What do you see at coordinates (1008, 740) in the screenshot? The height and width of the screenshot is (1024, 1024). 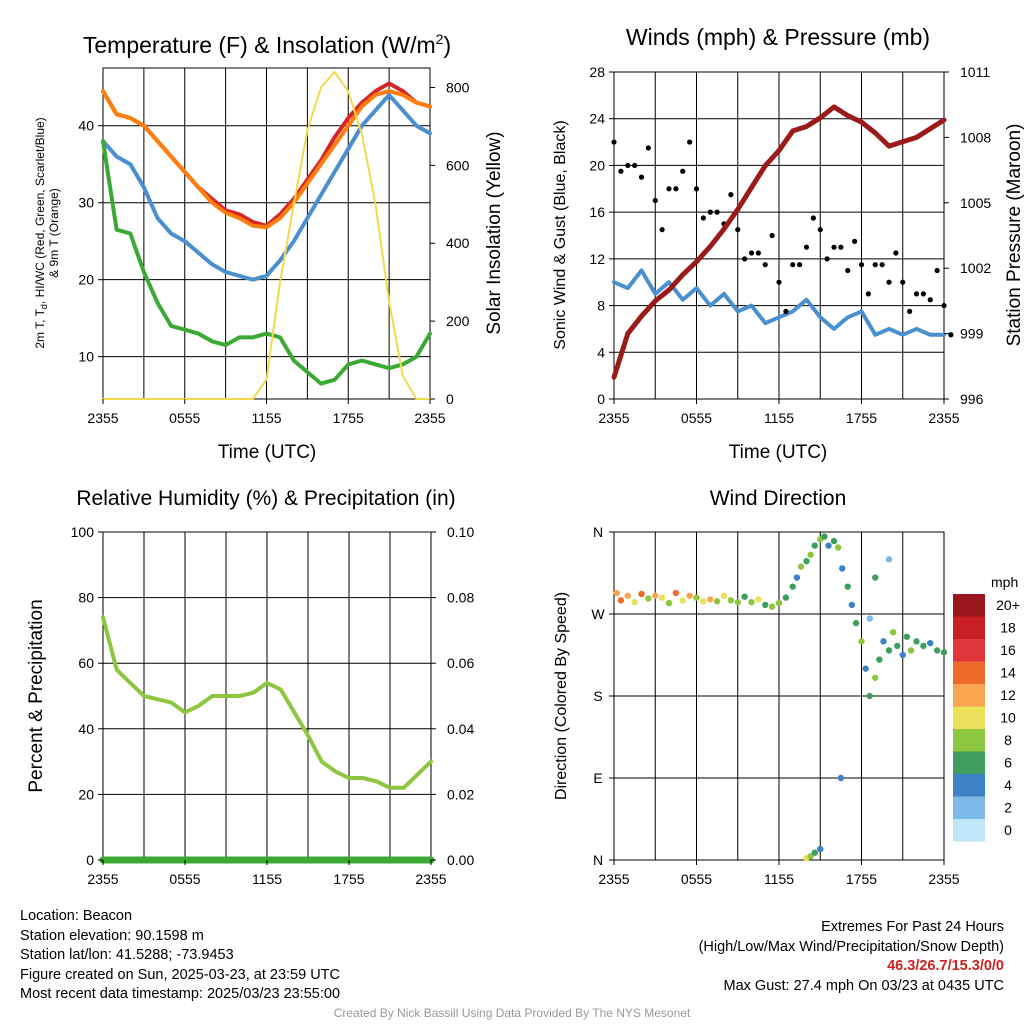 I see `legend-label: 8` at bounding box center [1008, 740].